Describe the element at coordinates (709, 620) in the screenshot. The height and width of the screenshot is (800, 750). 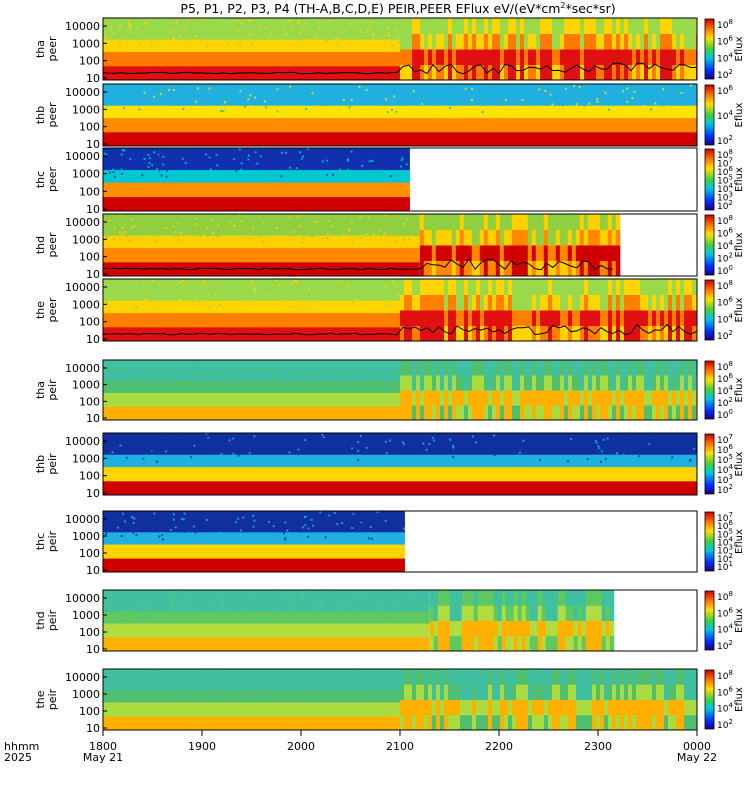
I see `colorbar` at that location.